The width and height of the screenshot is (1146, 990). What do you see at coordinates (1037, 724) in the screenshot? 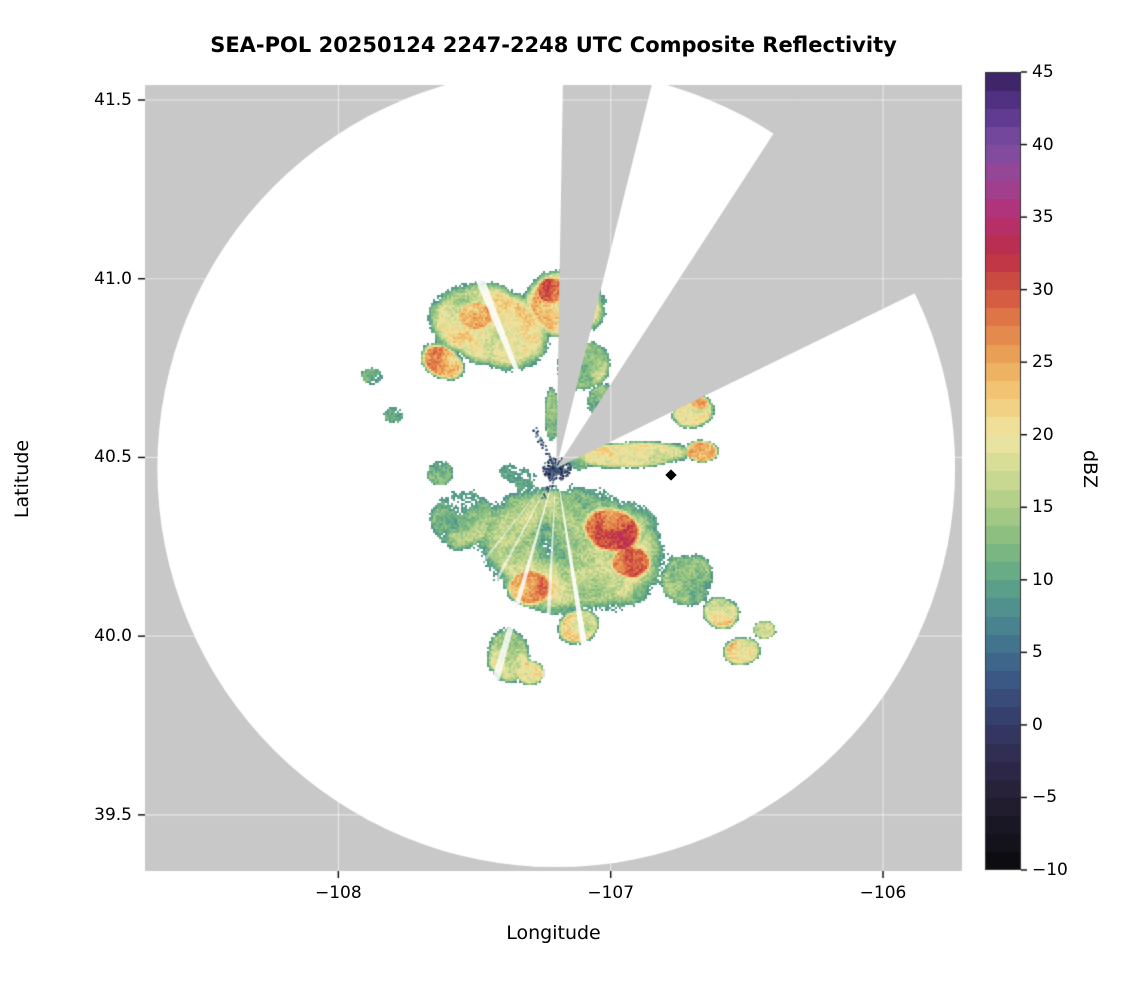
I see `colorbar-tick-label: 0` at bounding box center [1037, 724].